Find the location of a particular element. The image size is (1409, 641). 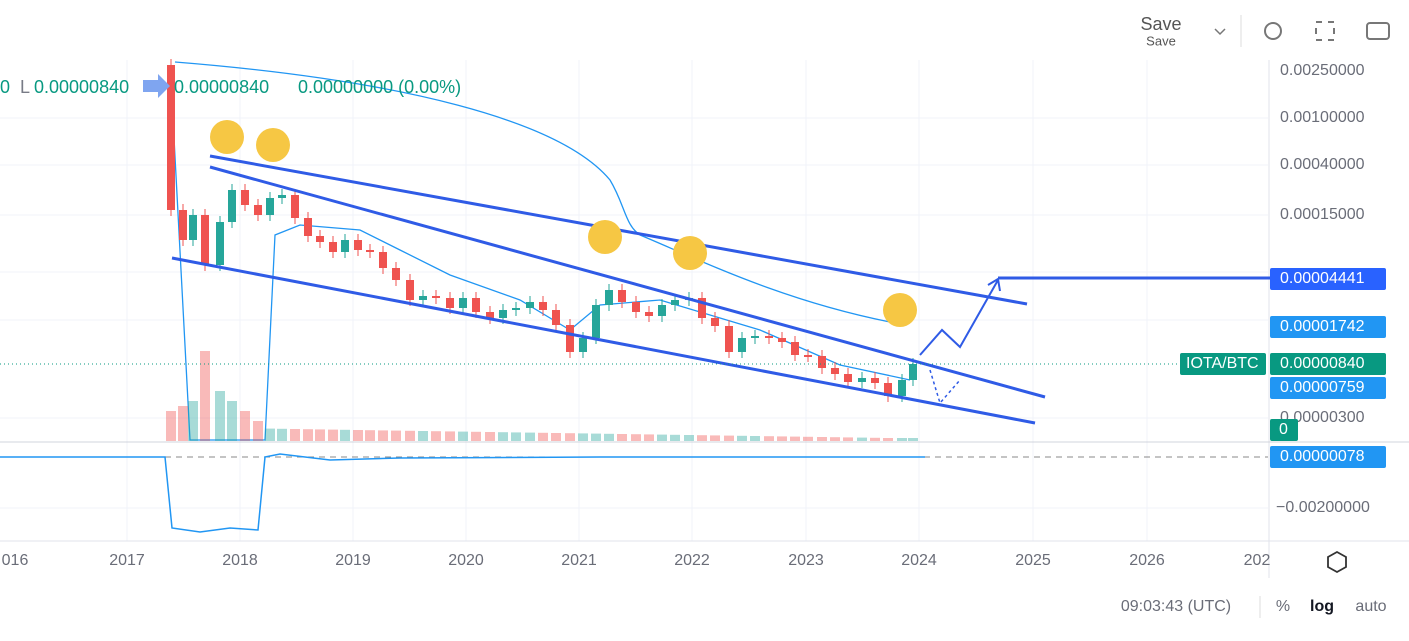

time-label: 2017 is located at coordinates (127, 560).